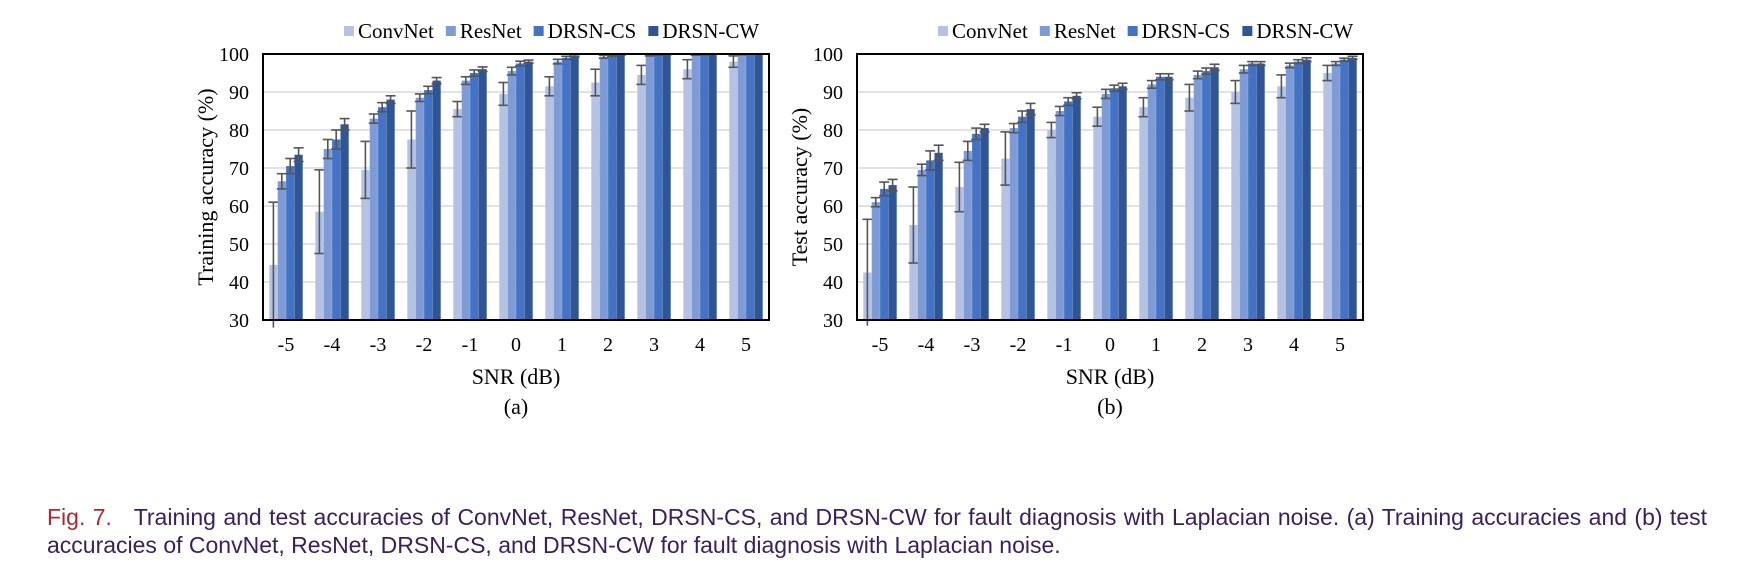  What do you see at coordinates (234, 55) in the screenshot?
I see `y-tick-label: 100` at bounding box center [234, 55].